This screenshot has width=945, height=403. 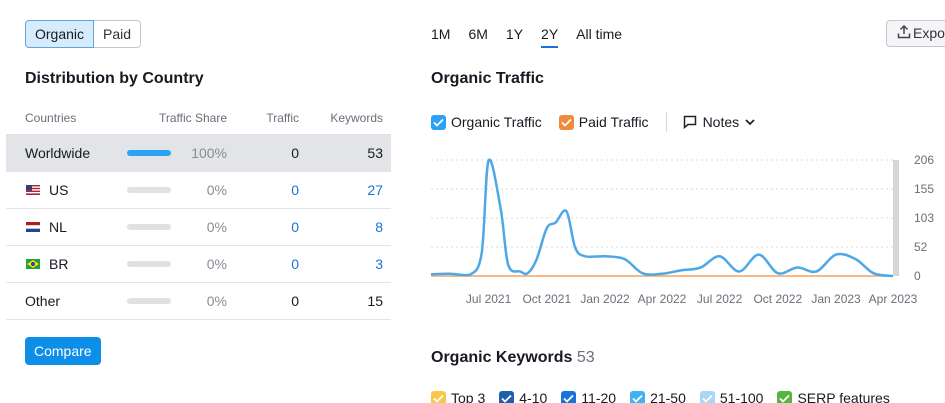 I want to click on keyword-position-label: 4-10, so click(x=533, y=396).